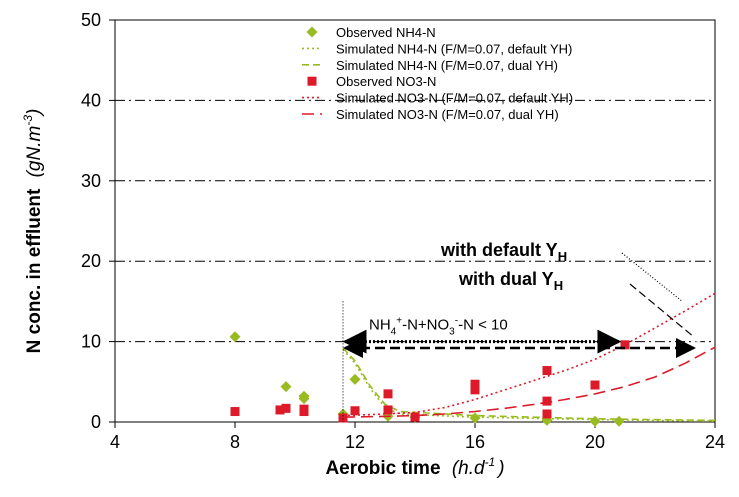 This screenshot has height=497, width=739. What do you see at coordinates (115, 442) in the screenshot?
I see `x-tick-label: 4` at bounding box center [115, 442].